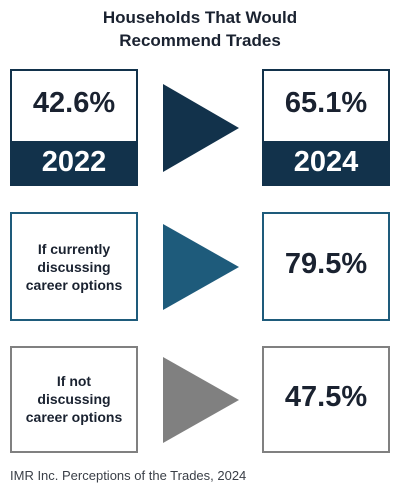 This screenshot has height=491, width=400. I want to click on label-discussing-line-1: If currently, so click(74, 249).